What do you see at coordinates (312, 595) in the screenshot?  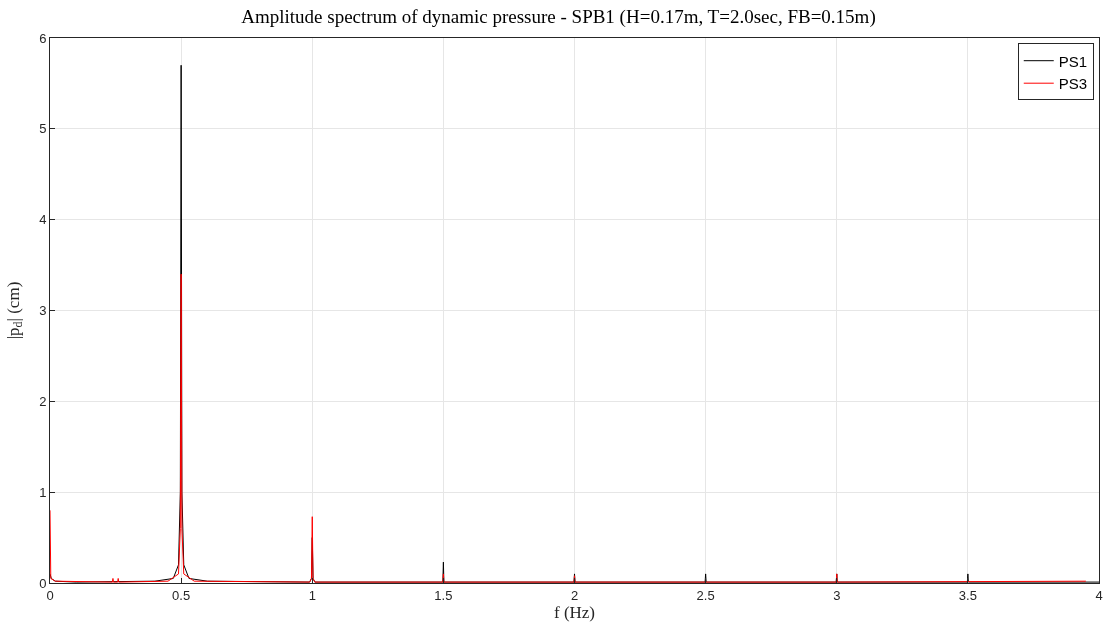 I see `x-tick-label: 1` at bounding box center [312, 595].